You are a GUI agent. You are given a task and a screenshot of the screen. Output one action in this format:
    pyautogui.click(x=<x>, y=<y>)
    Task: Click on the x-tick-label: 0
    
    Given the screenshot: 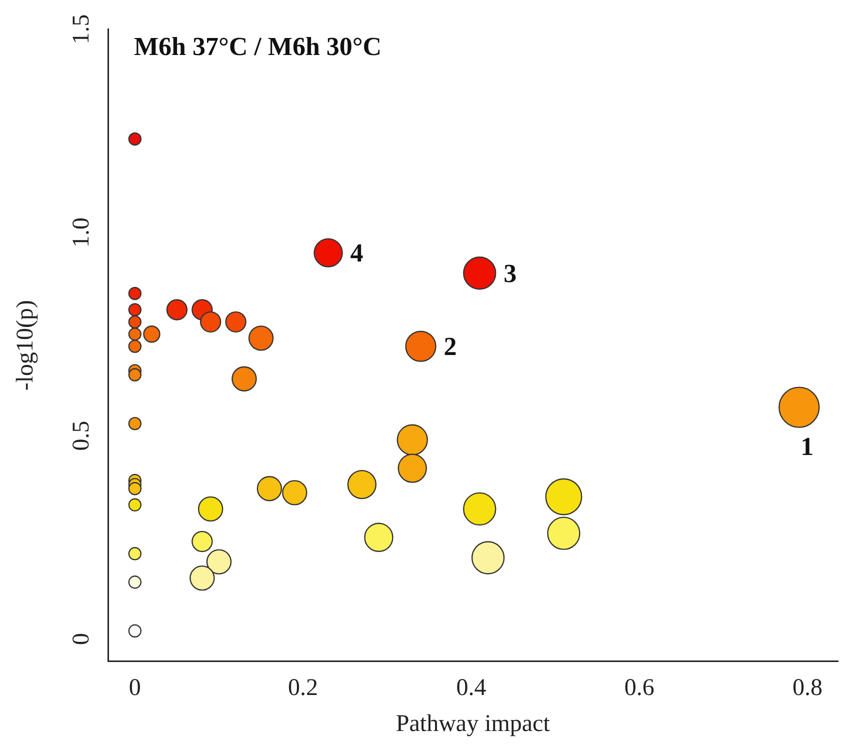 What is the action you would take?
    pyautogui.click(x=134, y=688)
    